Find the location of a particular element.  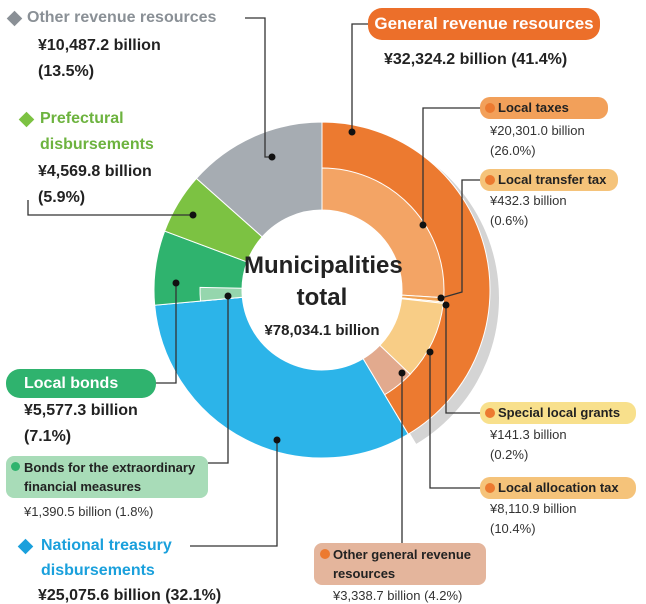

percent-label: (0.2%) is located at coordinates (509, 454).